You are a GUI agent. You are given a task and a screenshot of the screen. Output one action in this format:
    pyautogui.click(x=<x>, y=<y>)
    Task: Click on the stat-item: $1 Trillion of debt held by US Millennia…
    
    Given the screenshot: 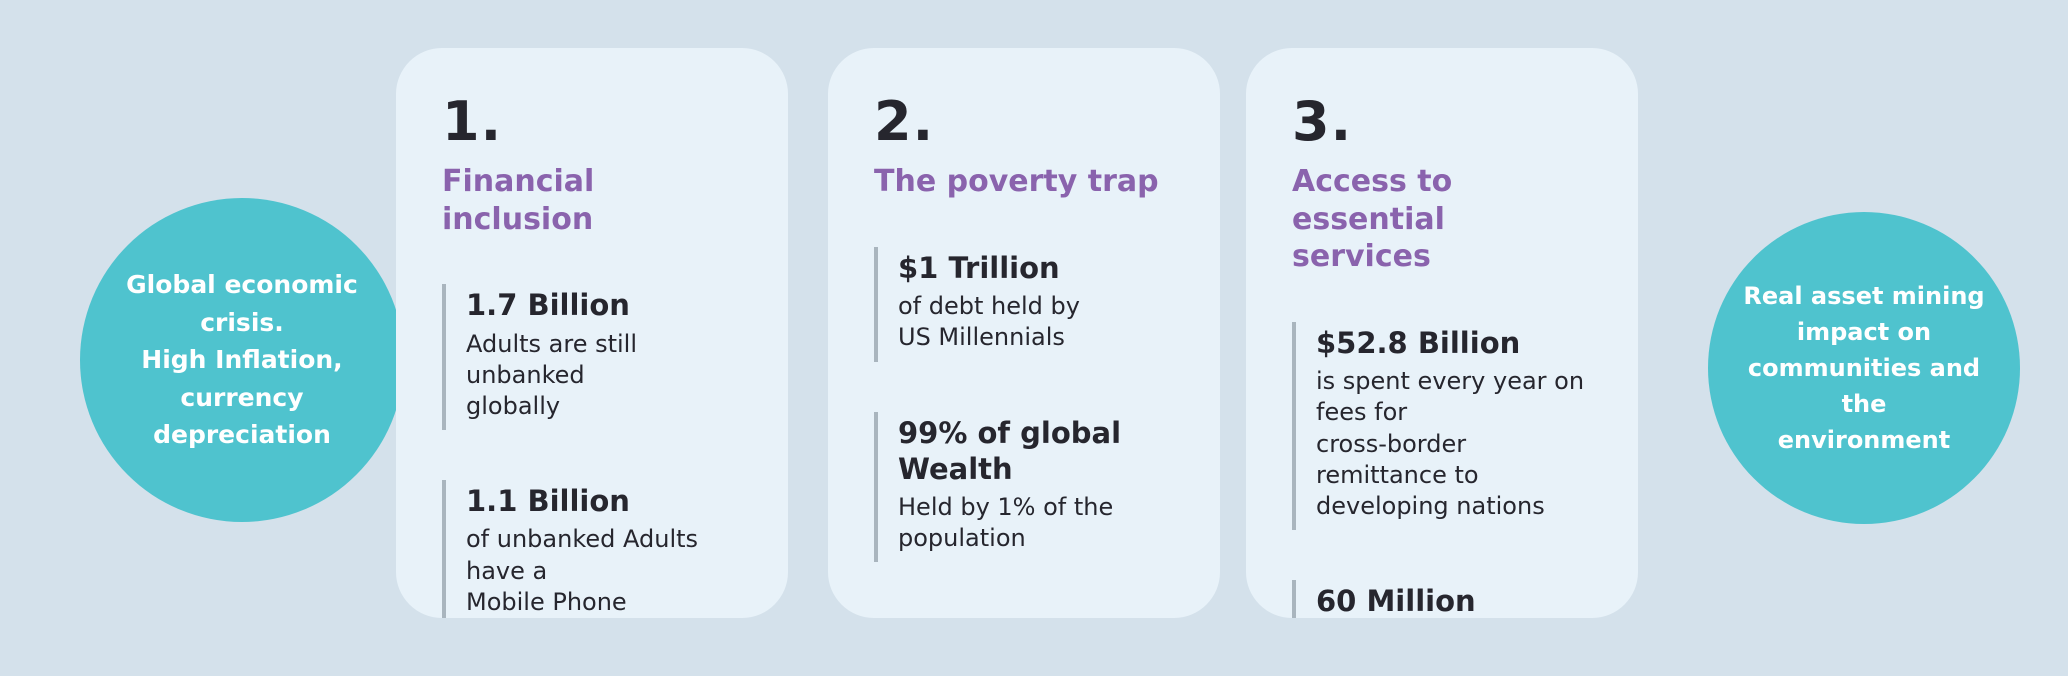 What is the action you would take?
    pyautogui.click(x=1024, y=304)
    